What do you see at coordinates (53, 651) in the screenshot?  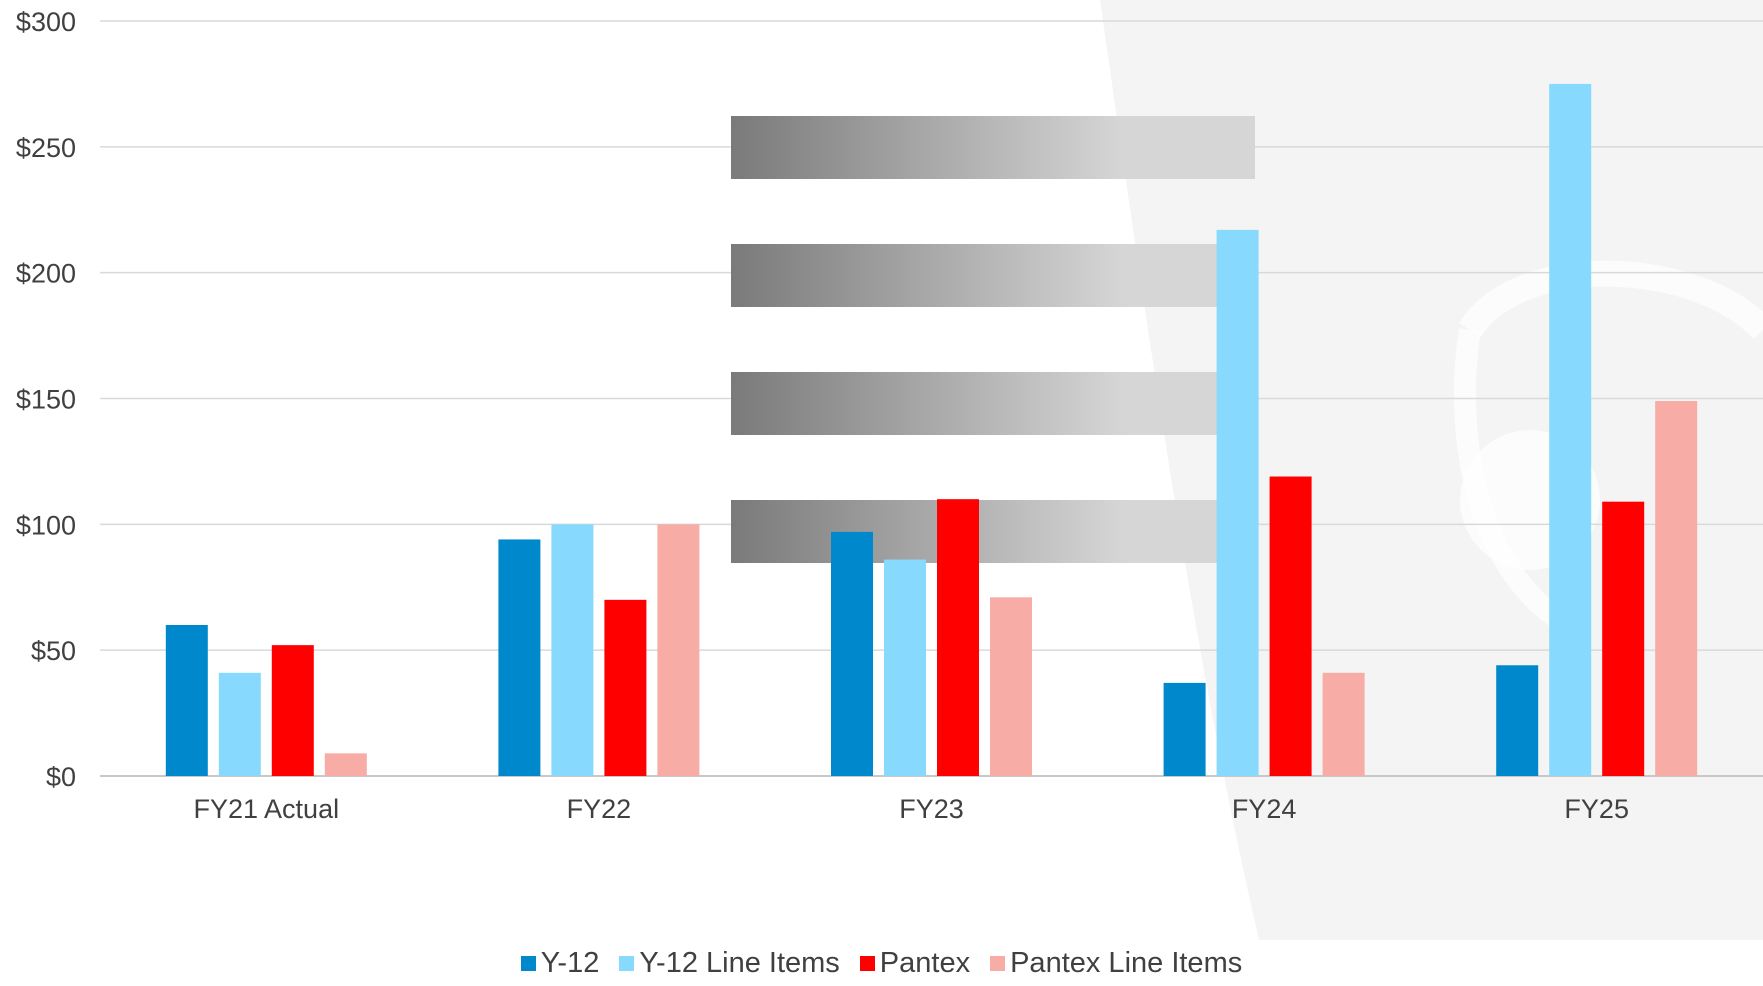 I see `y-tick-label: $50` at bounding box center [53, 651].